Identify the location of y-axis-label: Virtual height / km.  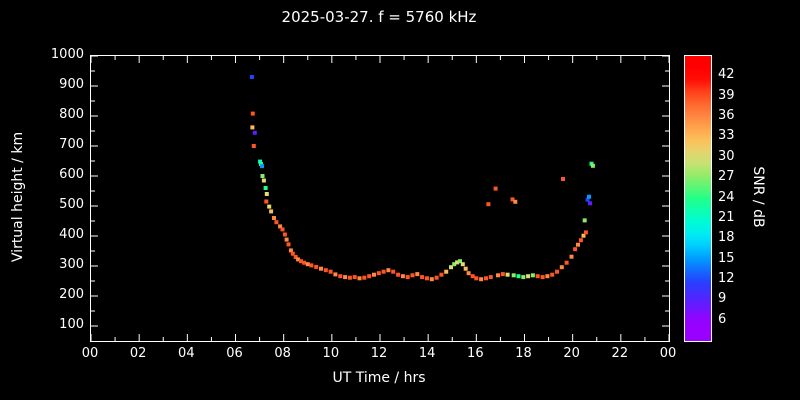
(18, 197).